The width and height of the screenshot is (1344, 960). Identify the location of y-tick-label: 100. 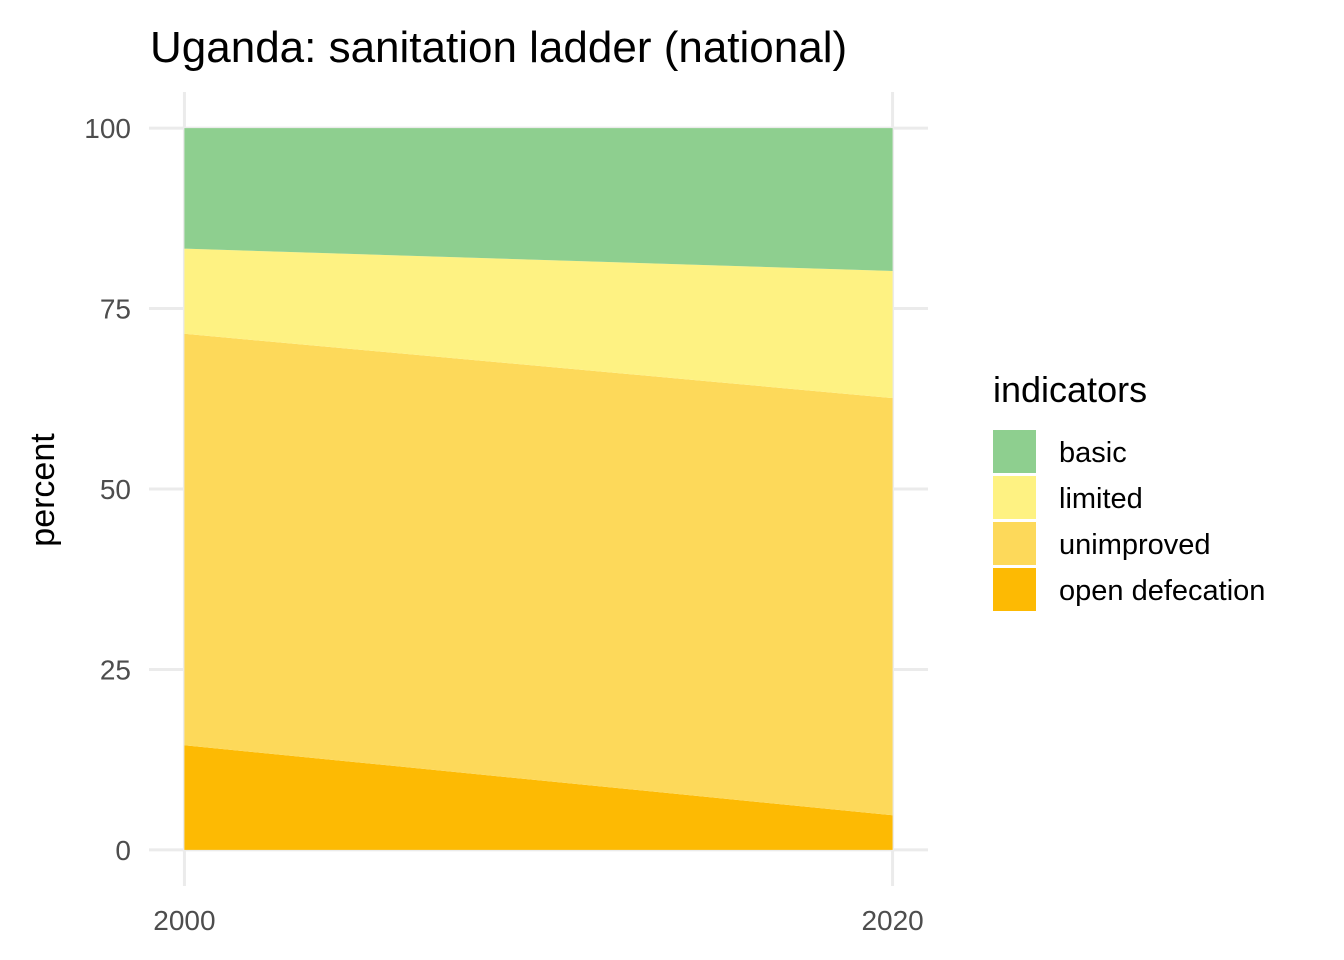
(107, 128).